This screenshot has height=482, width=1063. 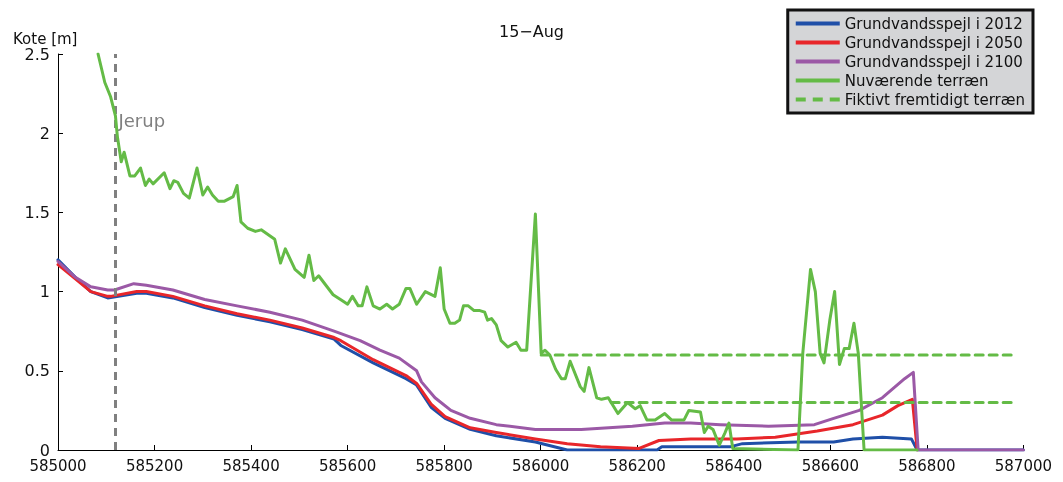 What do you see at coordinates (444, 465) in the screenshot?
I see `x-tick-label: 585800` at bounding box center [444, 465].